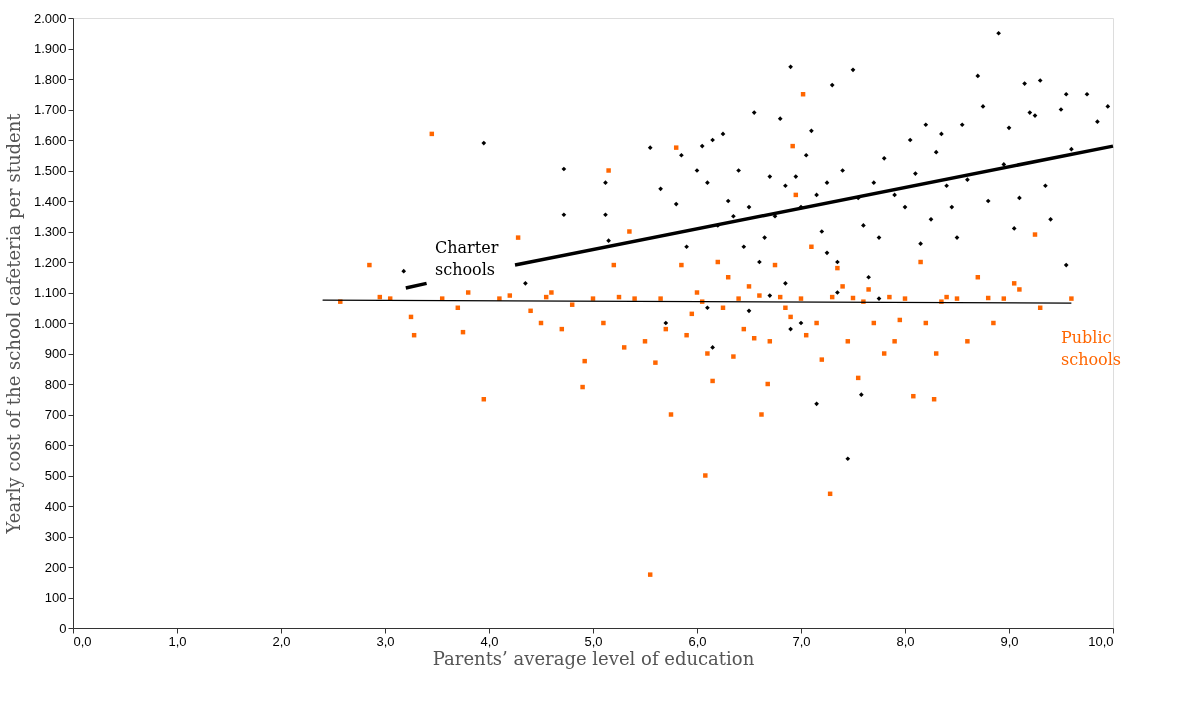  What do you see at coordinates (50, 109) in the screenshot?
I see `y-tick-label: 1.700` at bounding box center [50, 109].